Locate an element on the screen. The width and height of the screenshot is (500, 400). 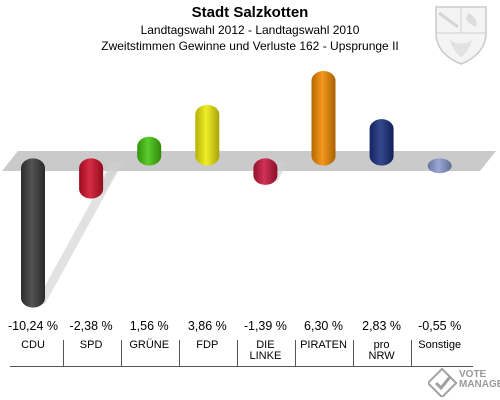
bar-shadow-cdu is located at coordinates (79, 233).